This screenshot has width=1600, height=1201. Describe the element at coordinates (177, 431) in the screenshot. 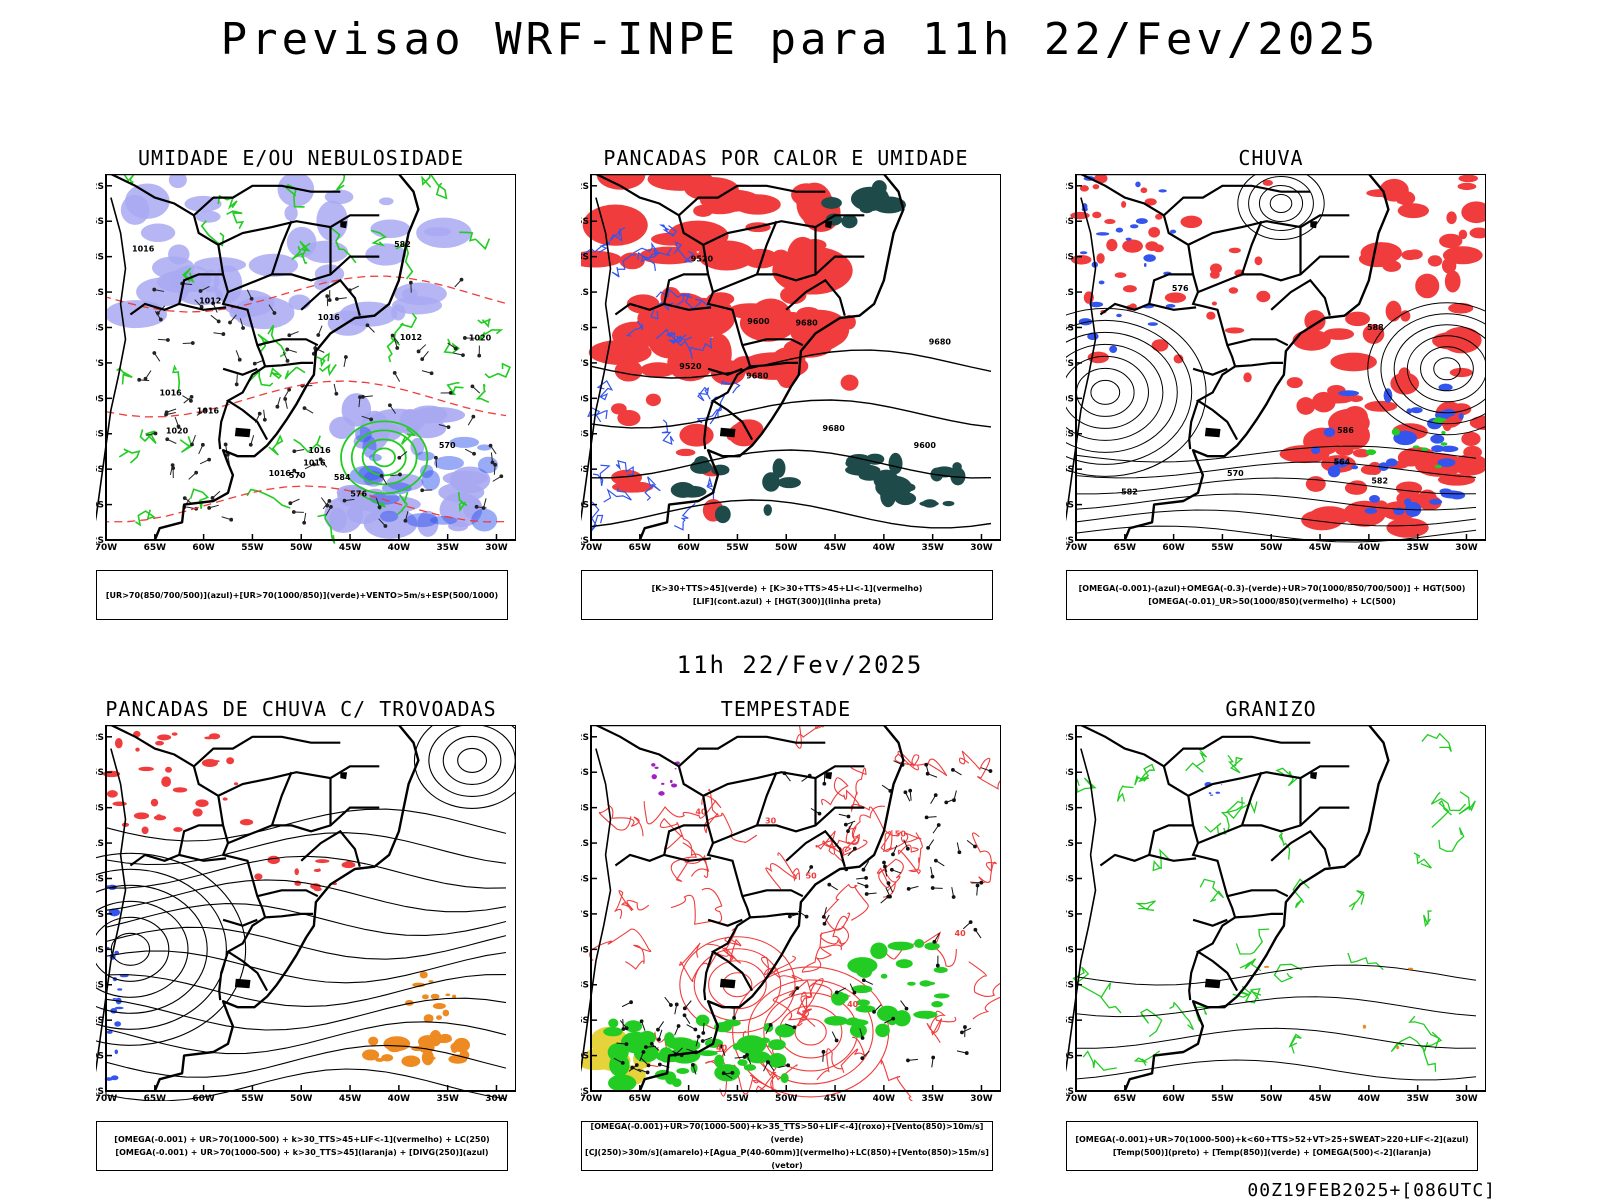

I see `contour-label: 1020` at that location.